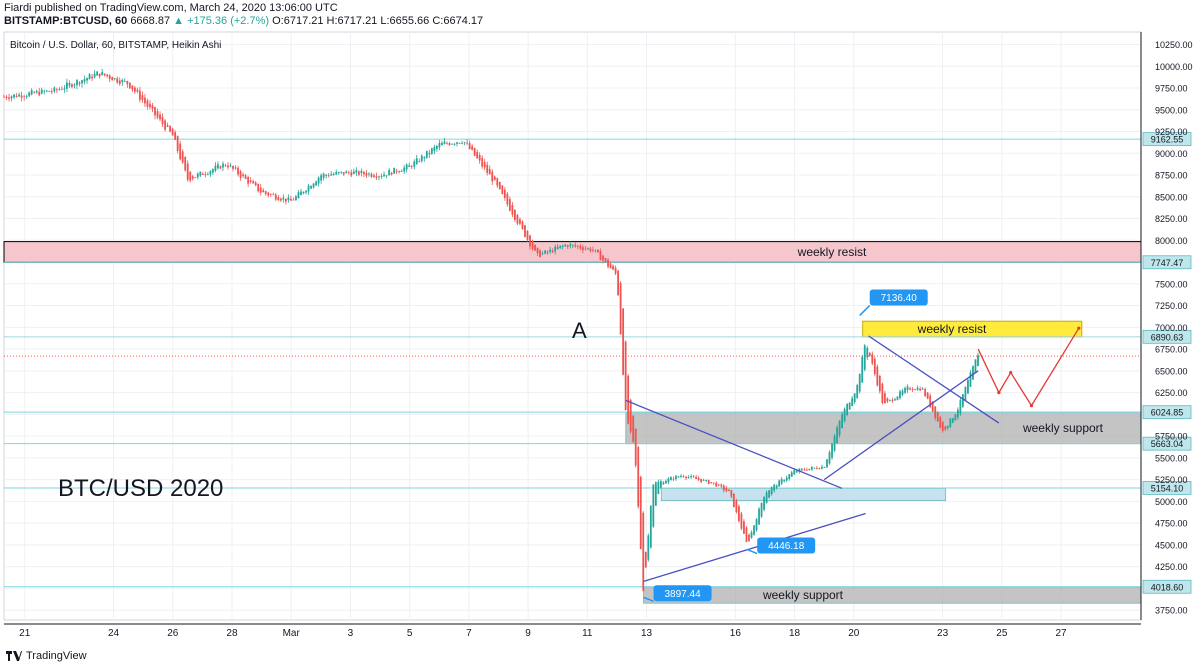 The height and width of the screenshot is (670, 1200). What do you see at coordinates (1171, 154) in the screenshot?
I see `y-tick-label: 9000.00` at bounding box center [1171, 154].